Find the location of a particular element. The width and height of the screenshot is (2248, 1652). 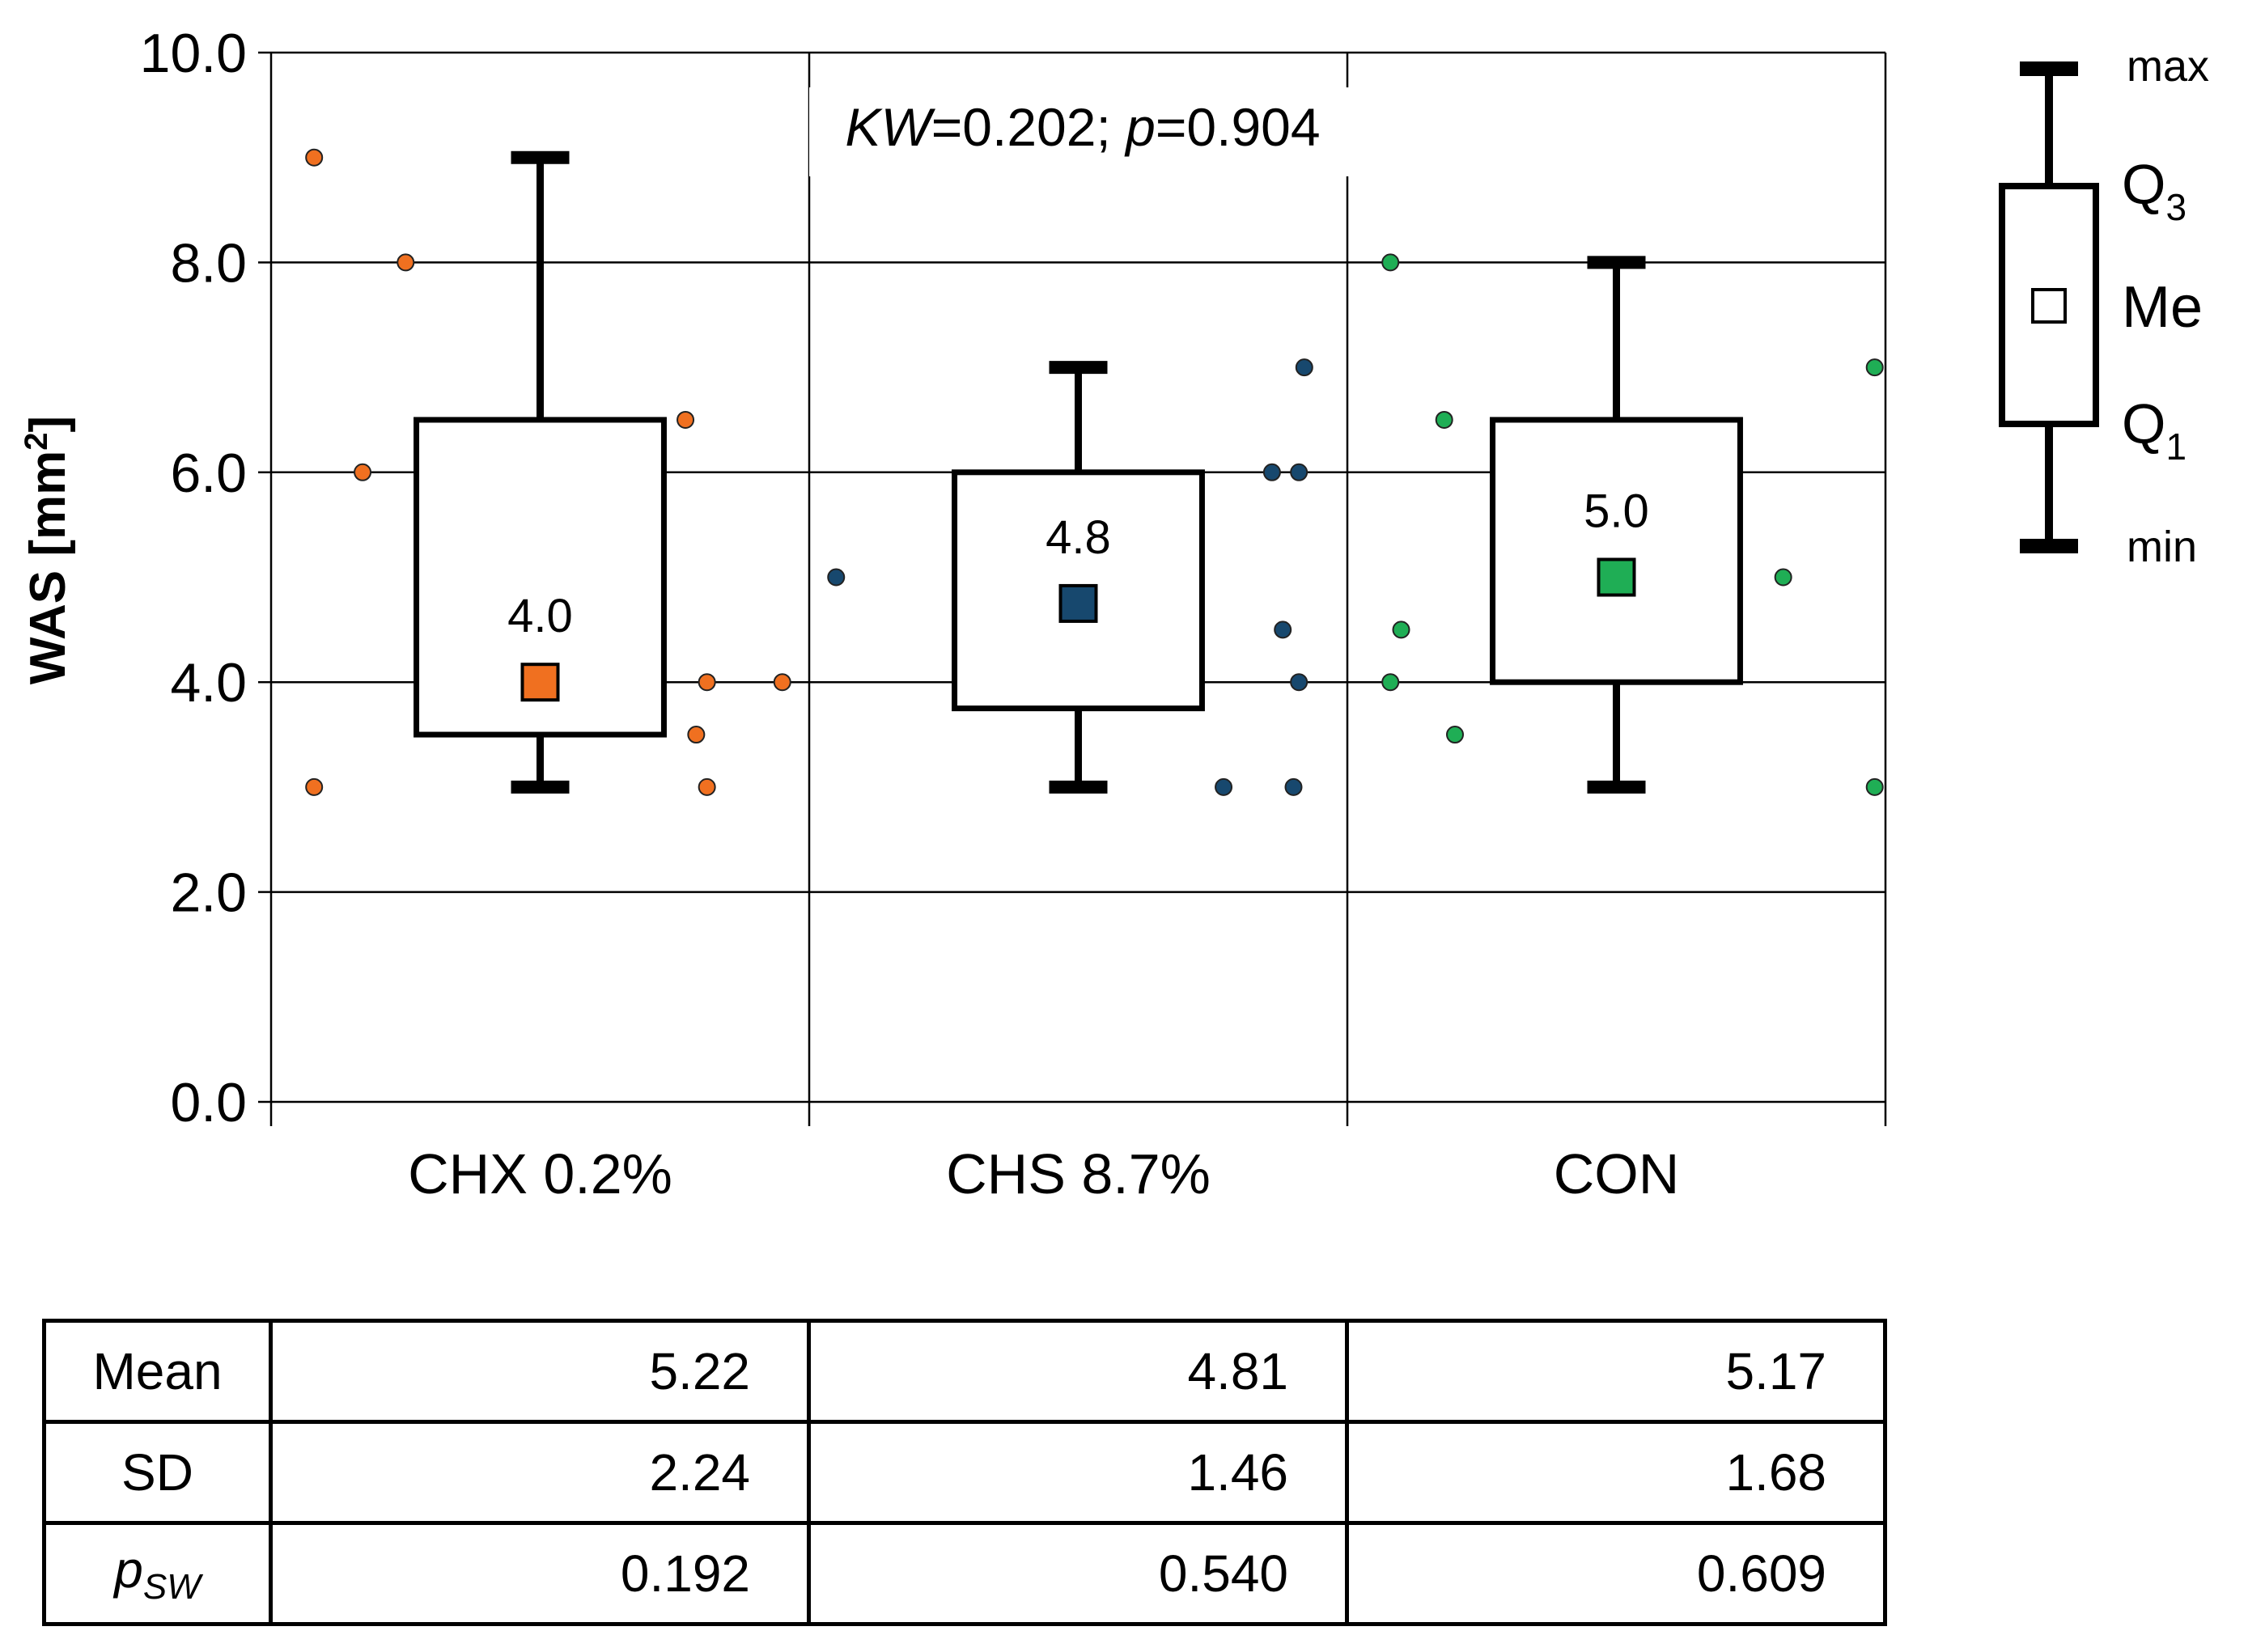

legend-min-label: min is located at coordinates (2162, 547).